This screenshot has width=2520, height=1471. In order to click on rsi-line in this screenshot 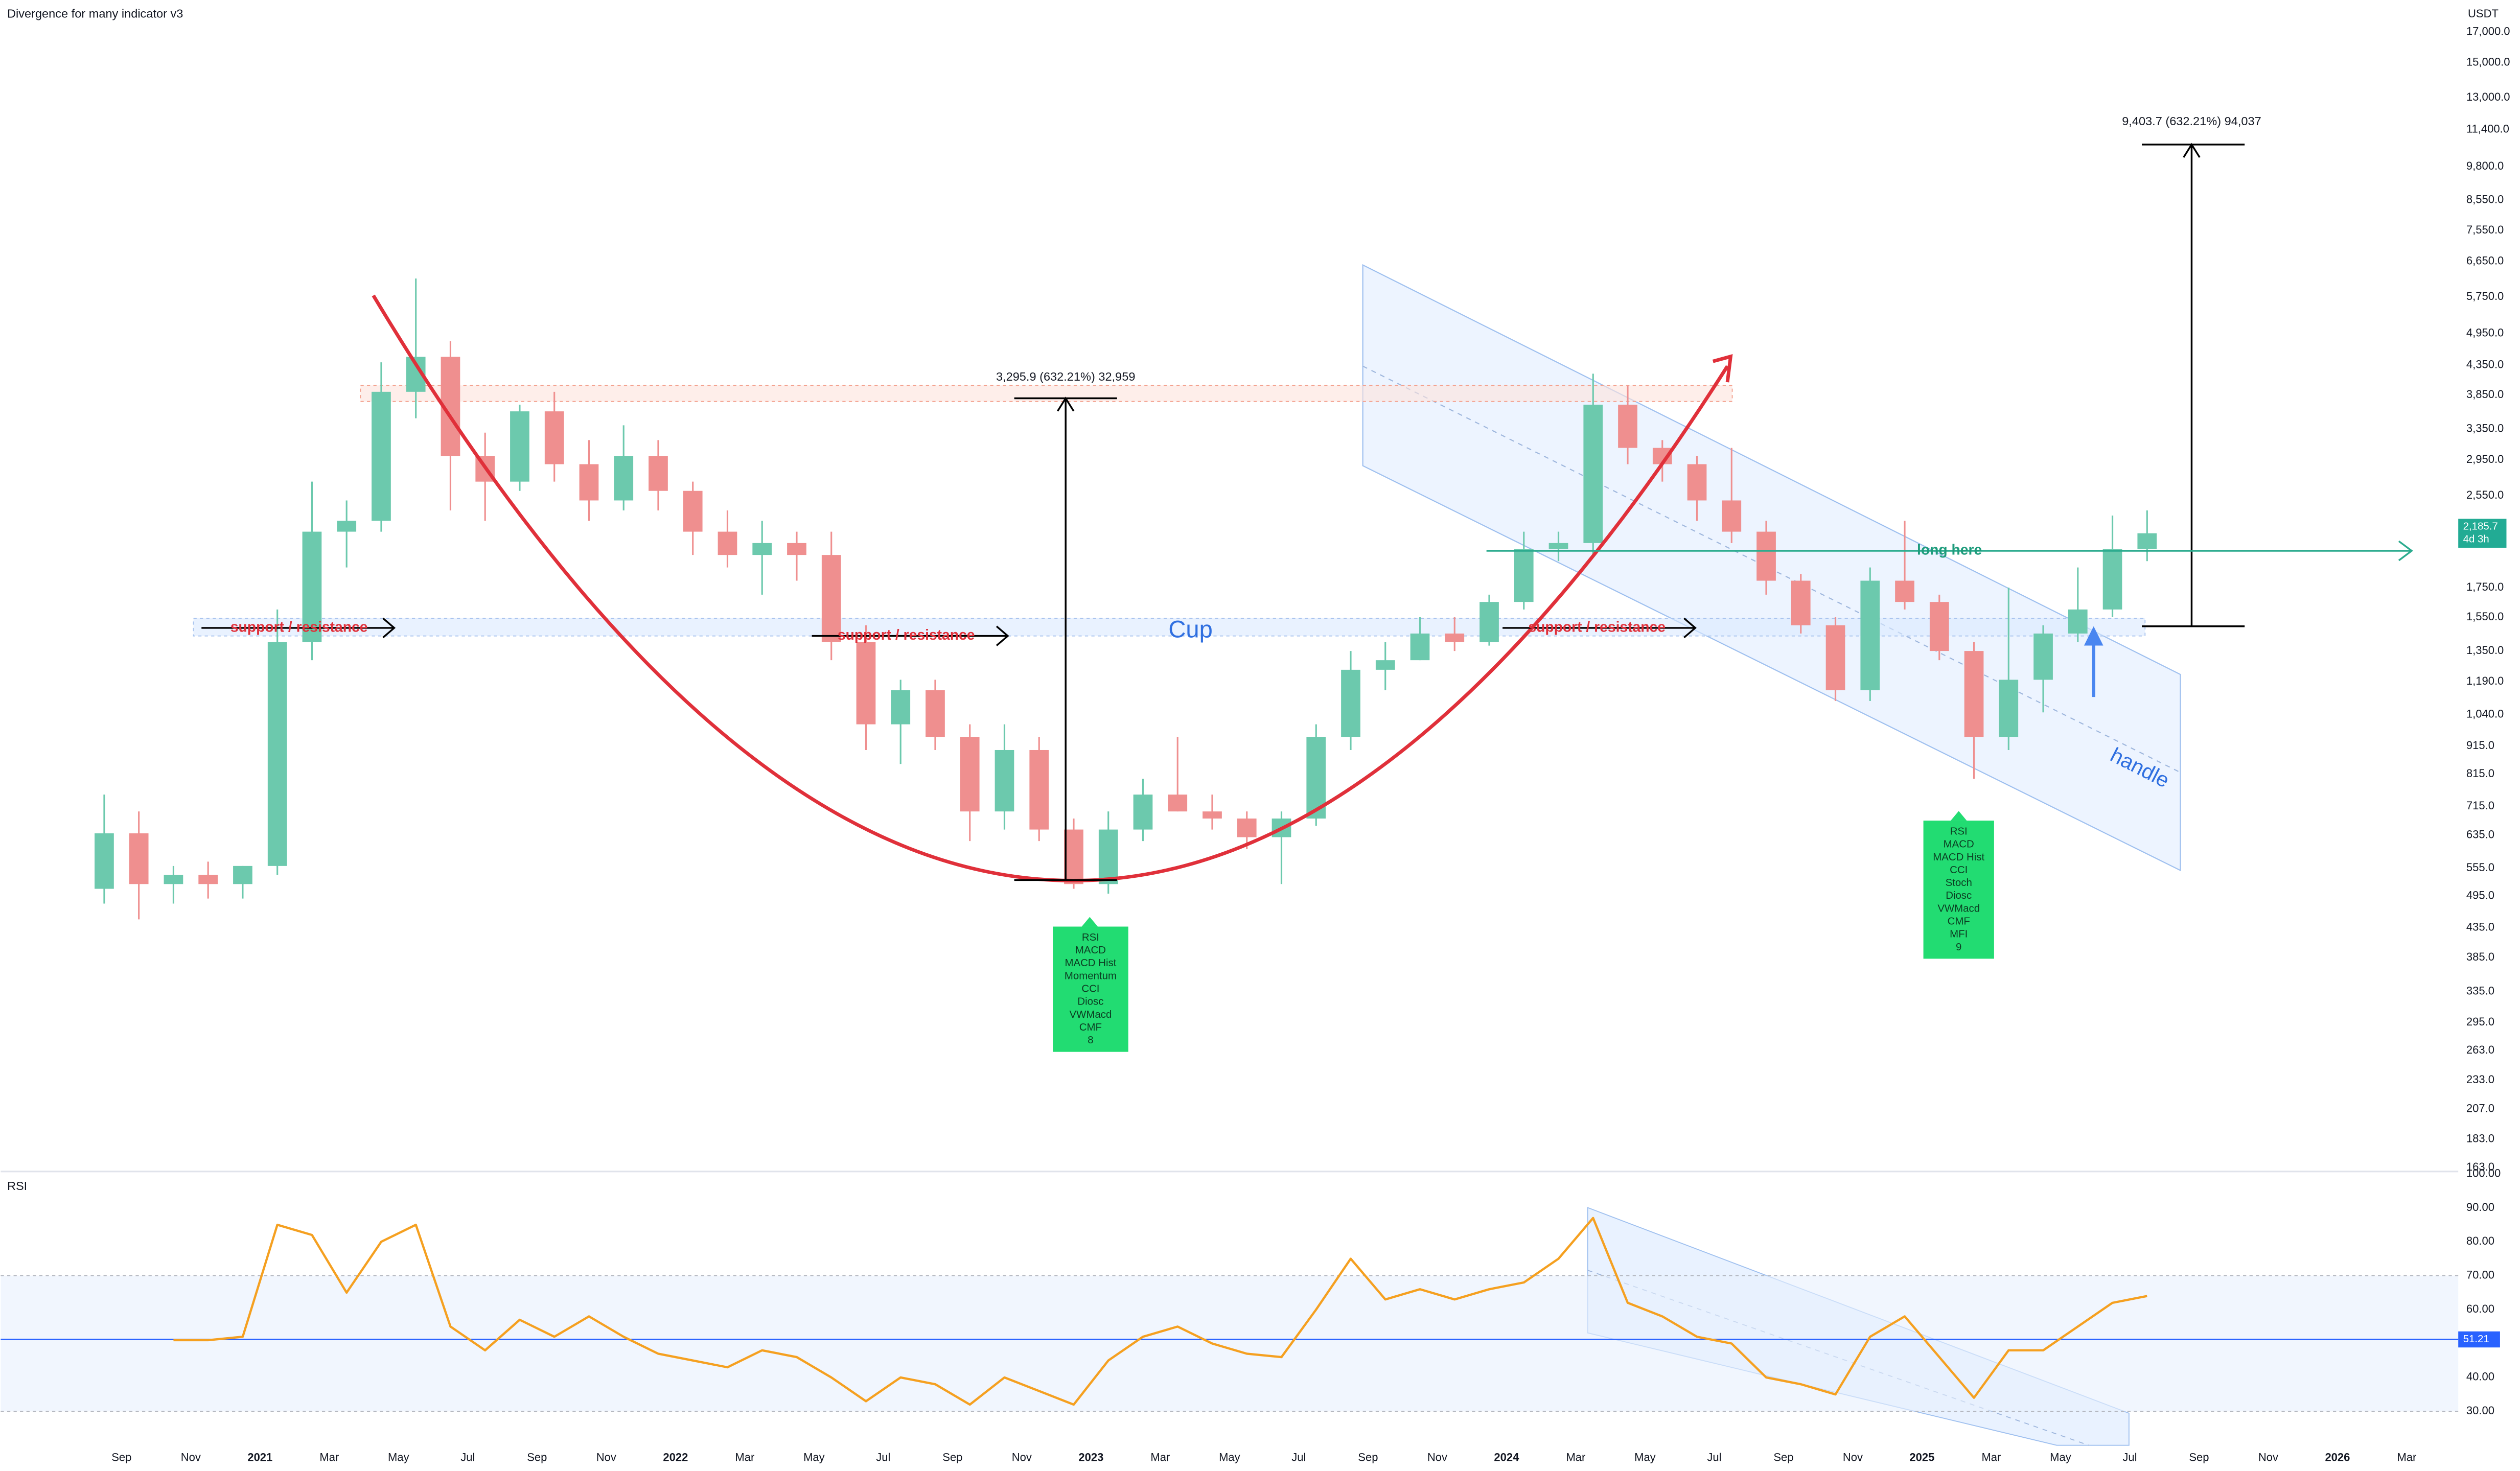, I will do `click(1160, 1311)`.